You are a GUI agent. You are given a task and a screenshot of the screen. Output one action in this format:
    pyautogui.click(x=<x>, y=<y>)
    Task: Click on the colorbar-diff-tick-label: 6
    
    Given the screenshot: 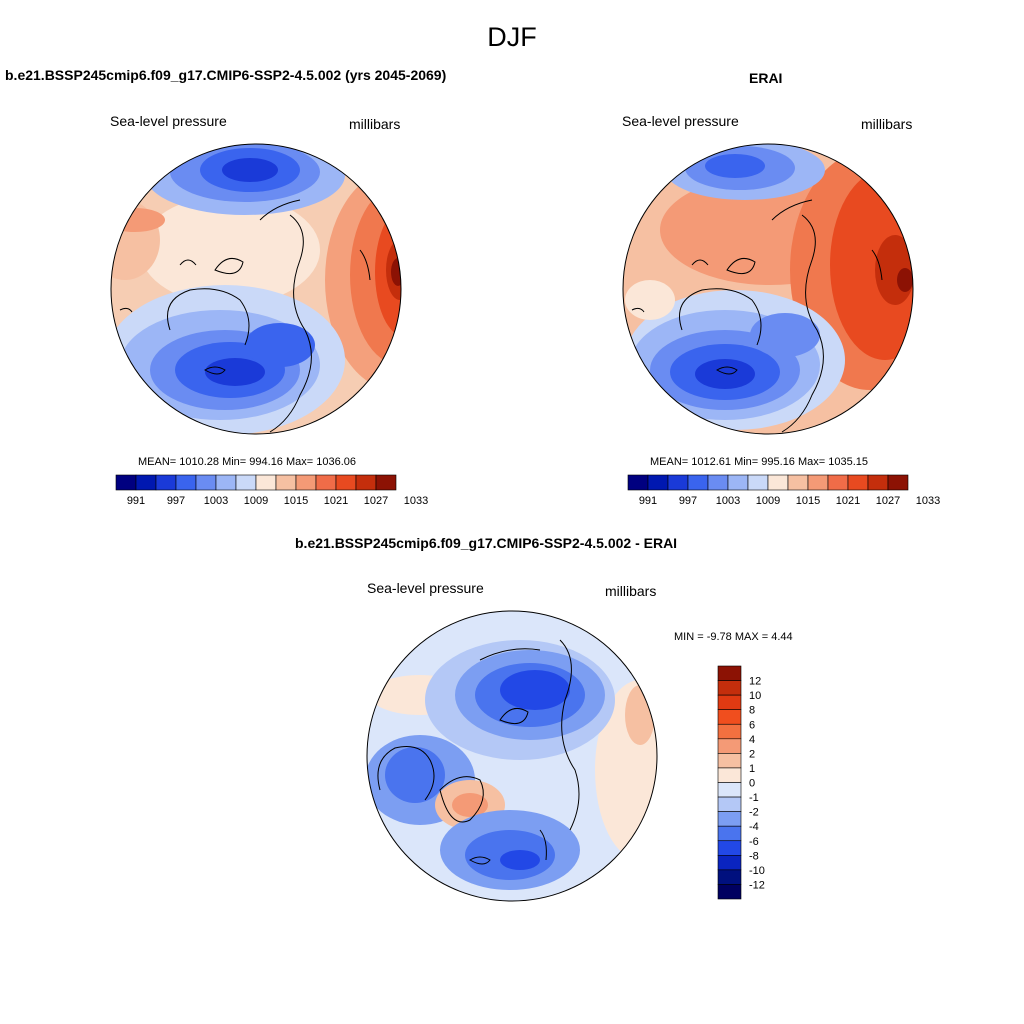 What is the action you would take?
    pyautogui.click(x=752, y=725)
    